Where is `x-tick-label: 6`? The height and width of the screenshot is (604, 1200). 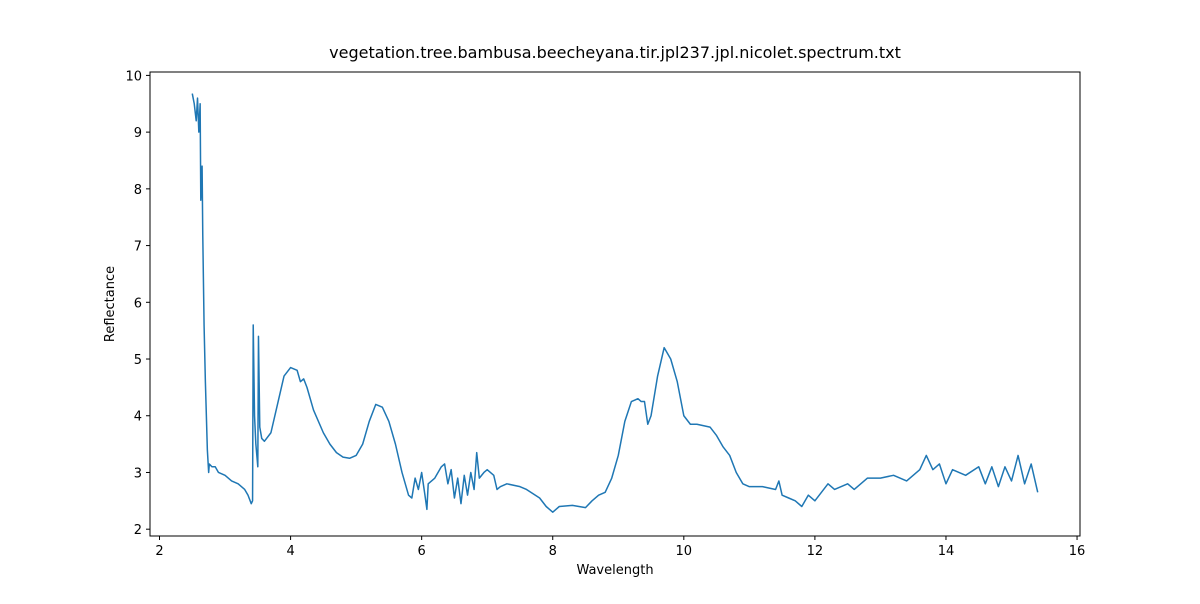 x-tick-label: 6 is located at coordinates (422, 551).